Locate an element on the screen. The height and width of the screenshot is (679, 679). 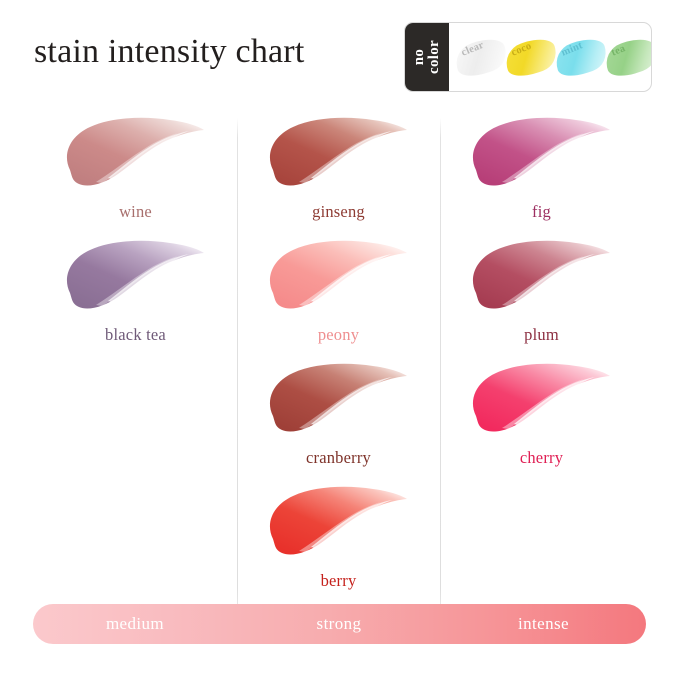
intensity-bar: medium strong intense is located at coordinates (339, 624).